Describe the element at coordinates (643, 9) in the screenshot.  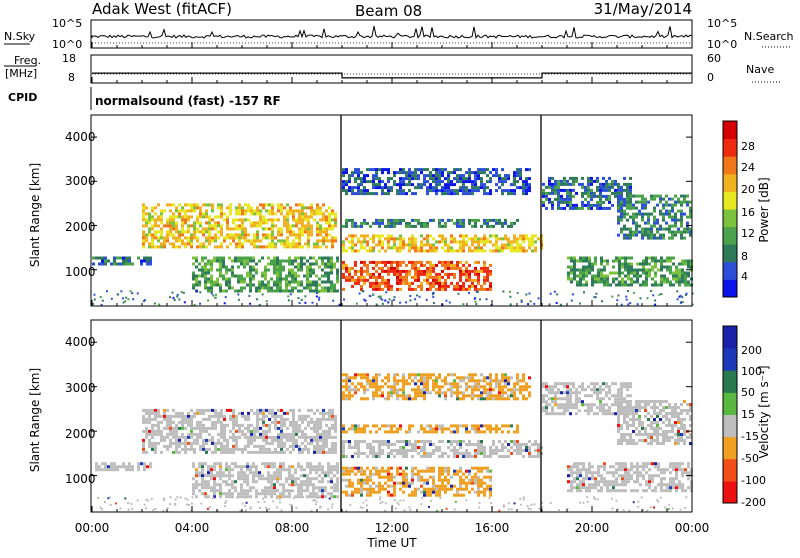
I see `date-title: 31/May/2014` at that location.